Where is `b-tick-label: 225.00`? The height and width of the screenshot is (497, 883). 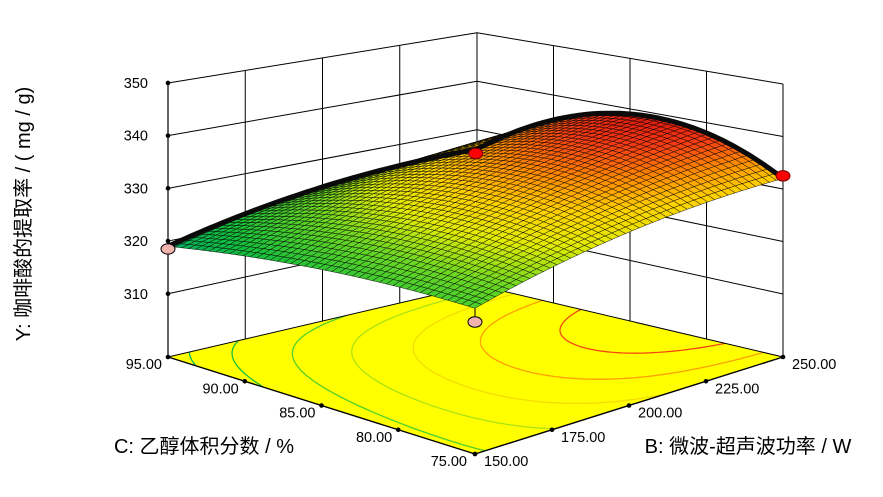
b-tick-label: 225.00 is located at coordinates (737, 389).